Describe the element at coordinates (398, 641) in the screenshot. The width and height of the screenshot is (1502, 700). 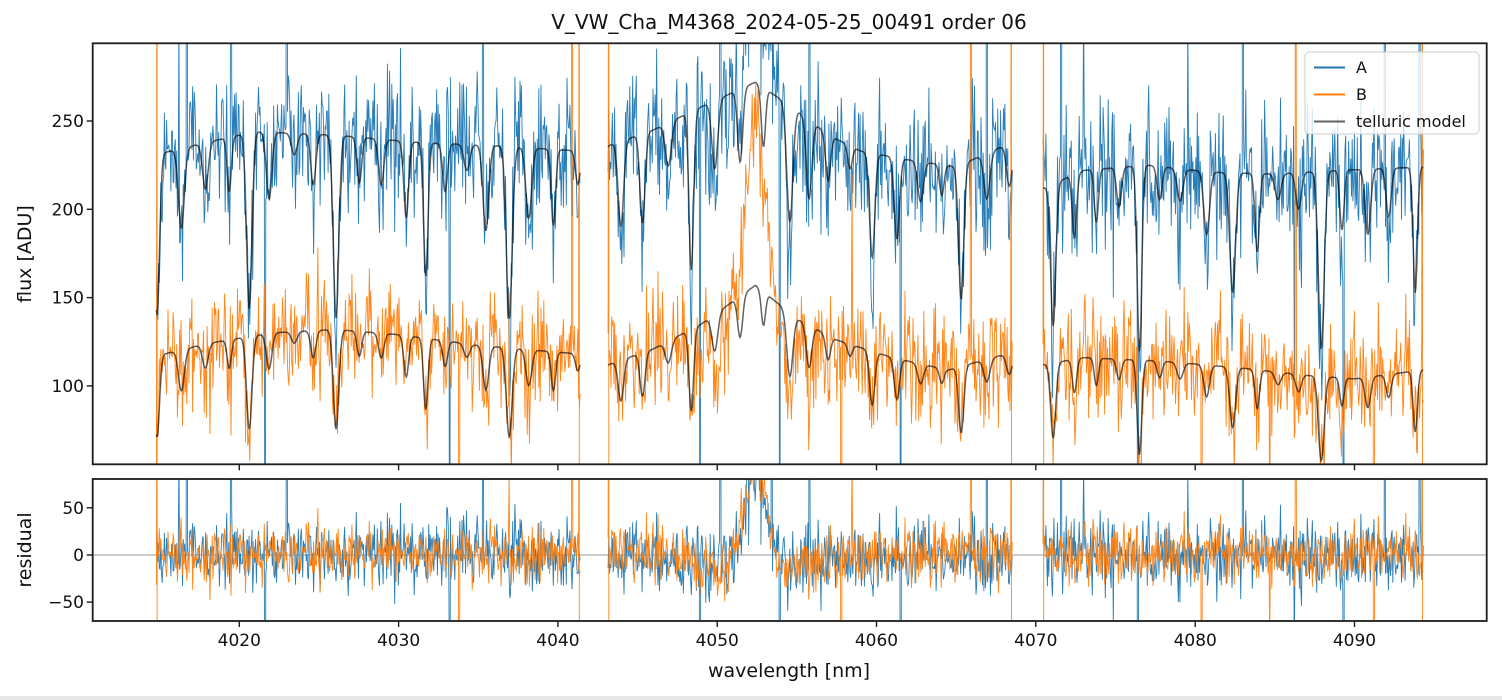
I see `xtick-label: 4030` at that location.